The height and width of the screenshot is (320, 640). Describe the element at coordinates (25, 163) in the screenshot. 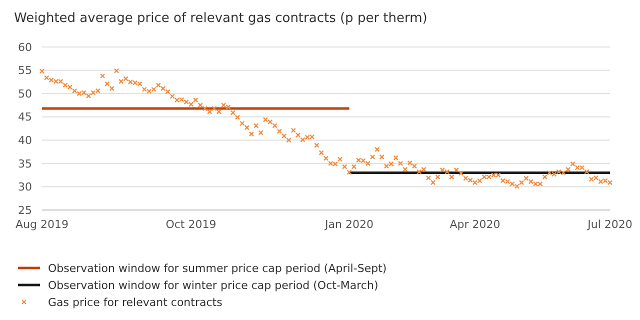

I see `y-tick-label: 35` at that location.